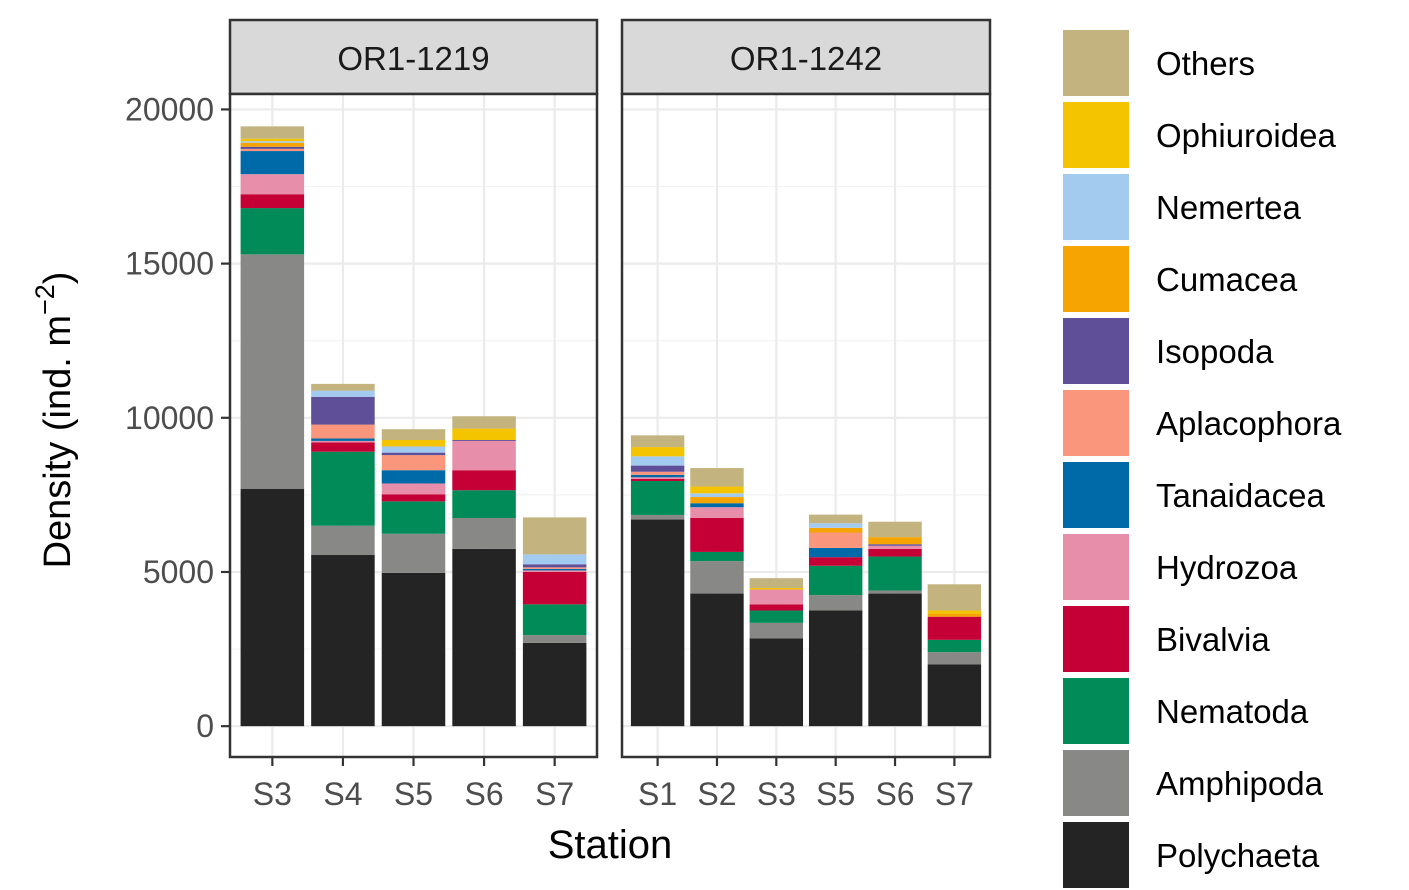  What do you see at coordinates (169, 109) in the screenshot?
I see `y-tick-label: 20000` at bounding box center [169, 109].